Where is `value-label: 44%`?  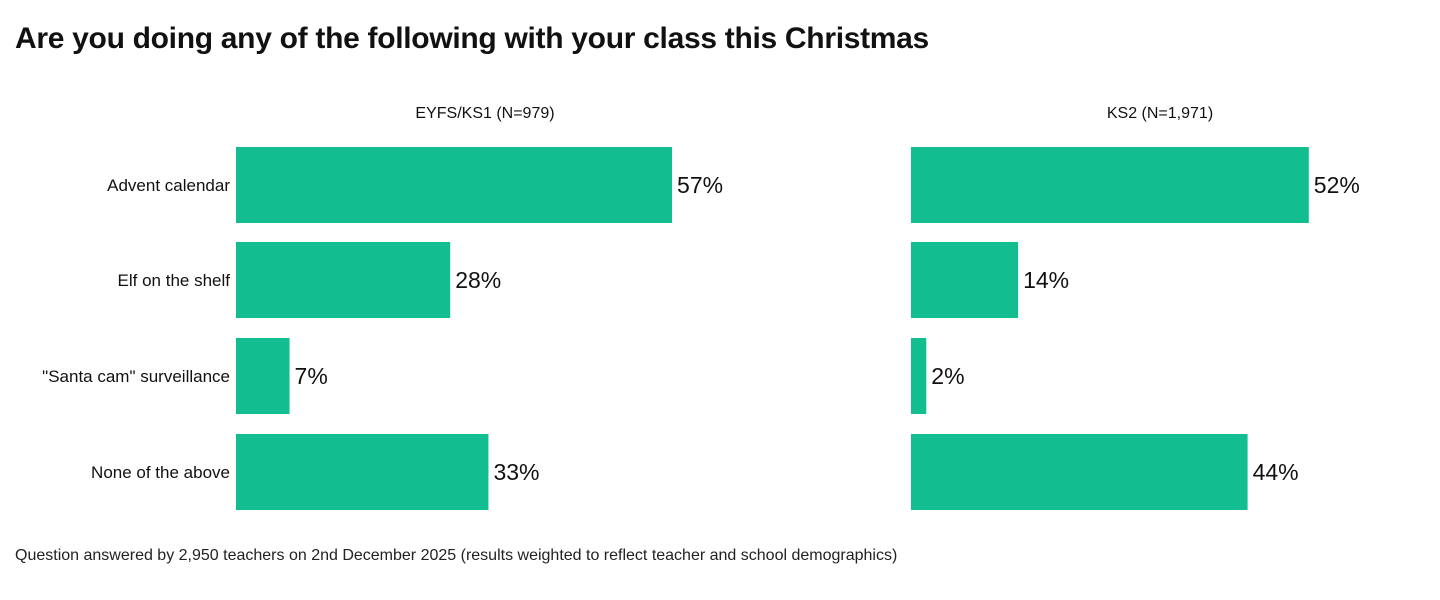
value-label: 44% is located at coordinates (1276, 472).